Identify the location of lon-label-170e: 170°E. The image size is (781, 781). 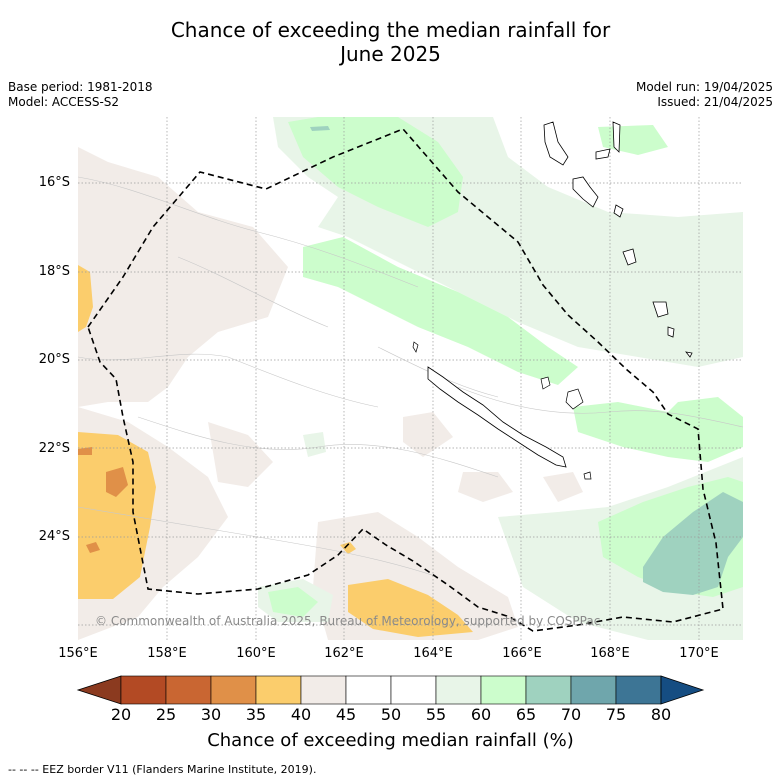
(699, 653).